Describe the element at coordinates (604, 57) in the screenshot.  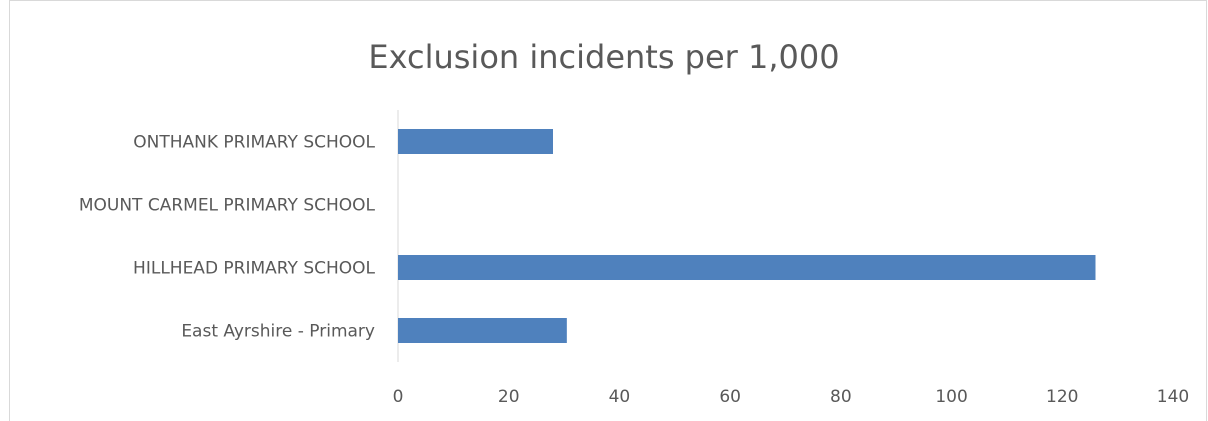
I see `chart-title: Exclusion incidents per 1,000` at that location.